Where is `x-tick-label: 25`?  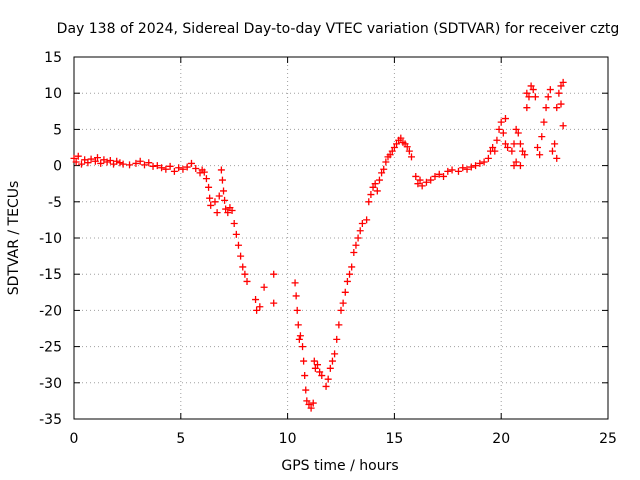
x-tick-label: 25 is located at coordinates (608, 439).